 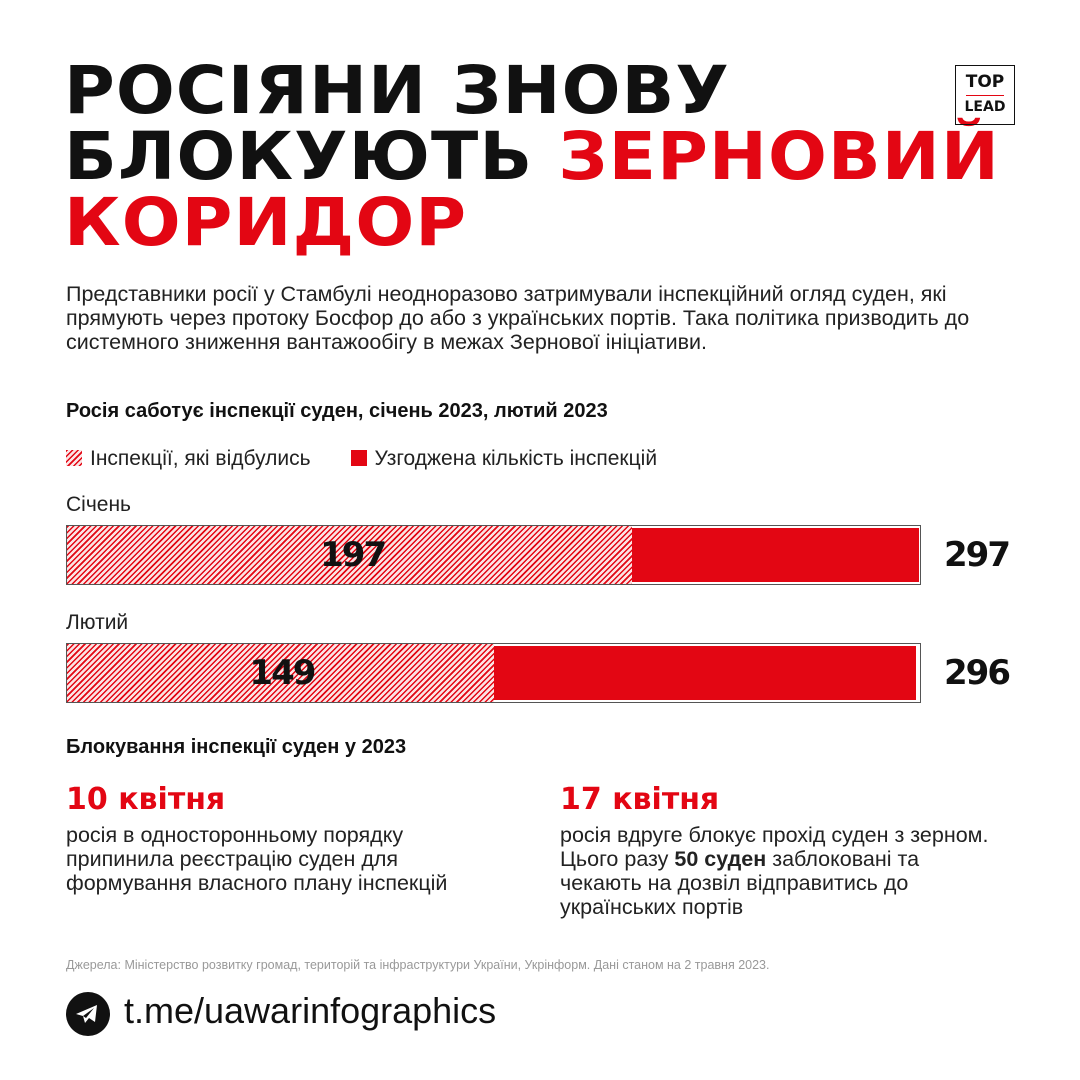 I want to click on logo-top: TOP, so click(x=985, y=82).